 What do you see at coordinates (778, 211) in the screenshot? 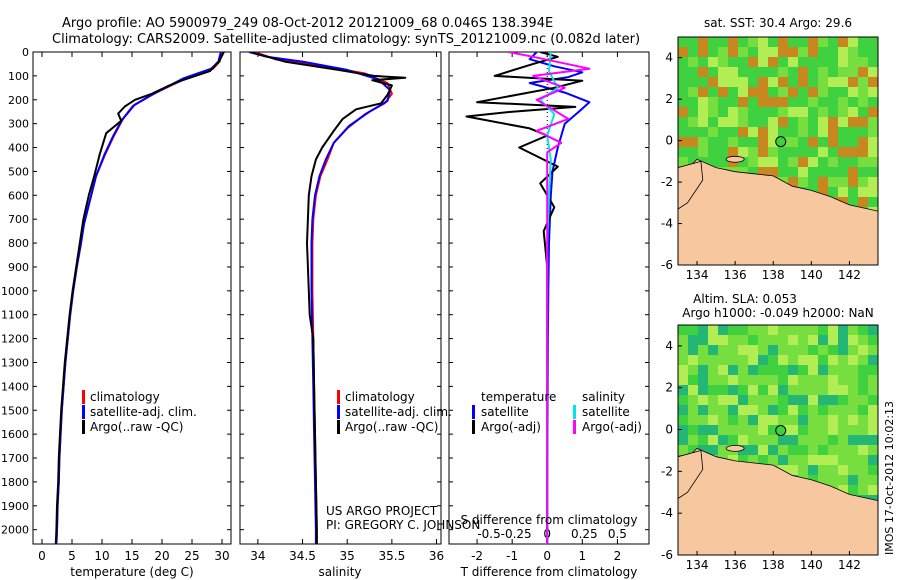
I see `land-mass` at bounding box center [778, 211].